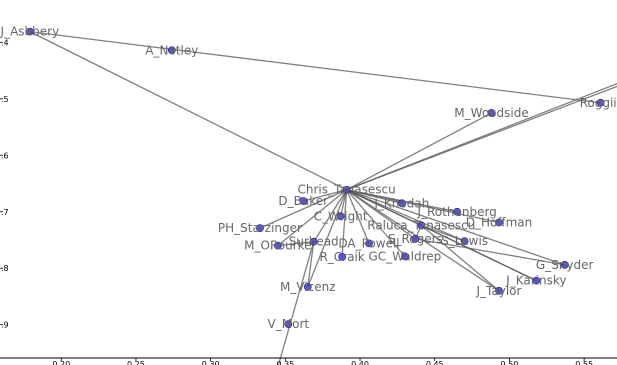  I want to click on node-C_Wright, so click(340, 216).